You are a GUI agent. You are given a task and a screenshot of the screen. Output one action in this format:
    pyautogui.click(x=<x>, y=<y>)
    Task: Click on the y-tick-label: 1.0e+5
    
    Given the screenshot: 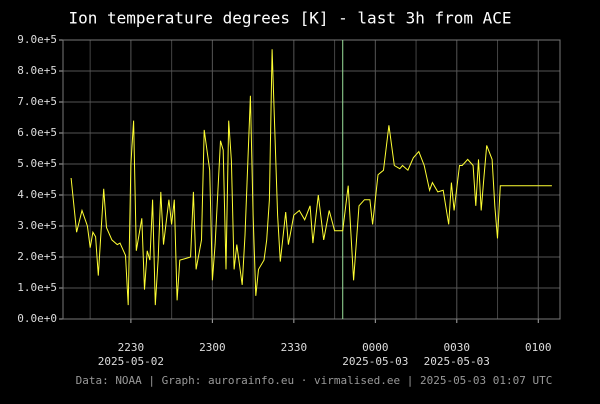 What is the action you would take?
    pyautogui.click(x=37, y=287)
    